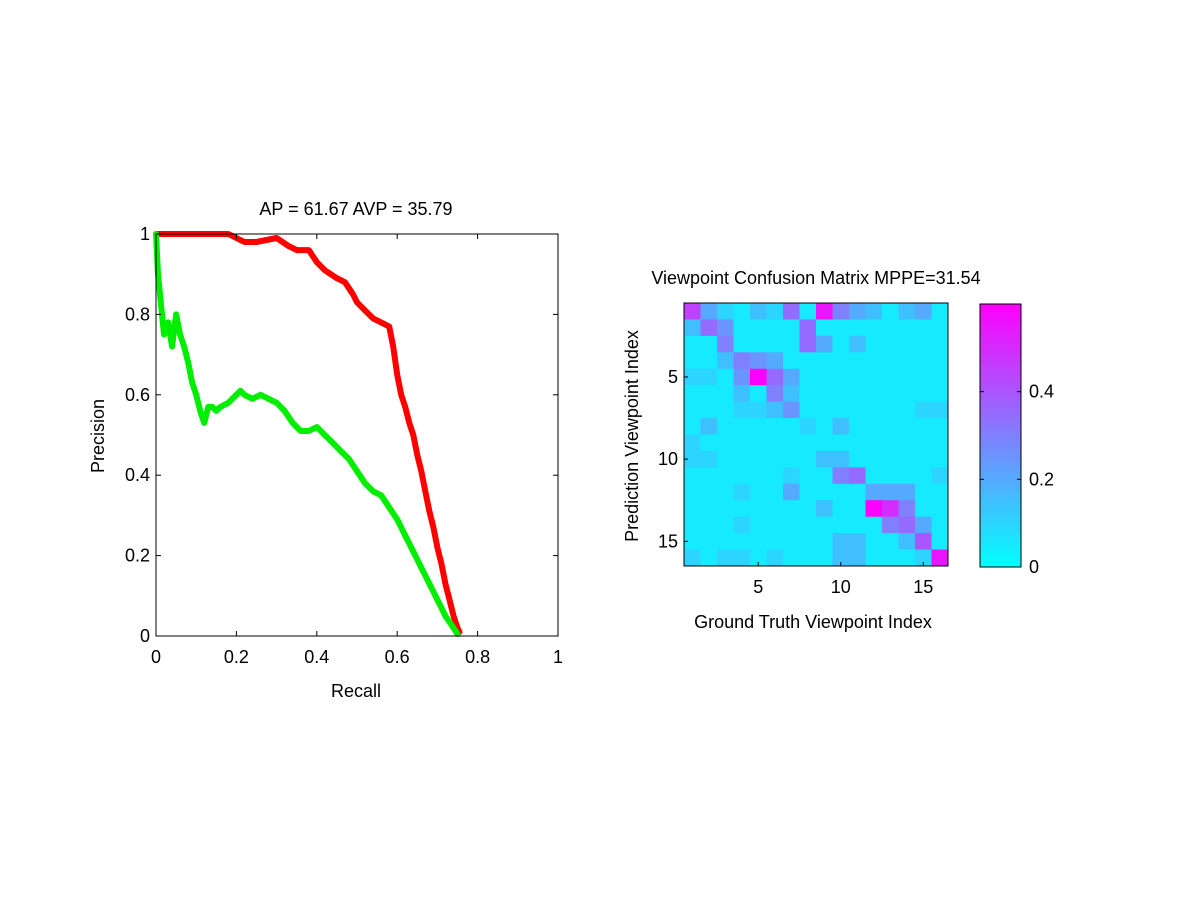  What do you see at coordinates (923, 587) in the screenshot?
I see `cm-xtick-label: 15` at bounding box center [923, 587].